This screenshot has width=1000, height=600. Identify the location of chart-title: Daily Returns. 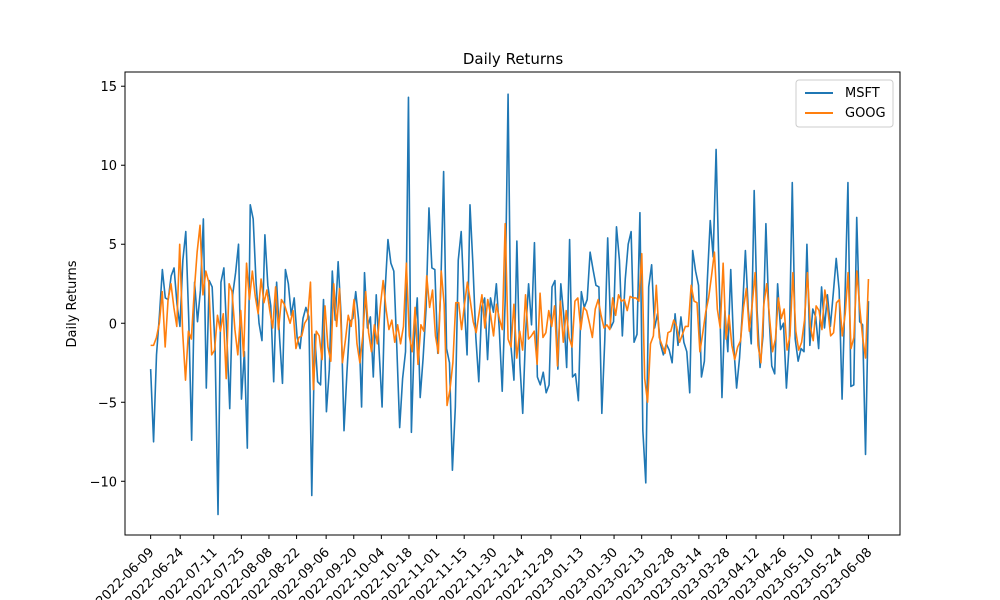
(513, 59).